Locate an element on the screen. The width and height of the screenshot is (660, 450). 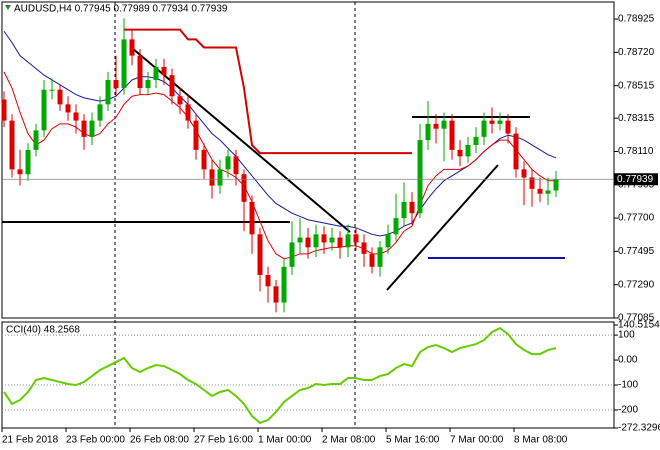
y-tick-label: 0.77495 is located at coordinates (636, 251).